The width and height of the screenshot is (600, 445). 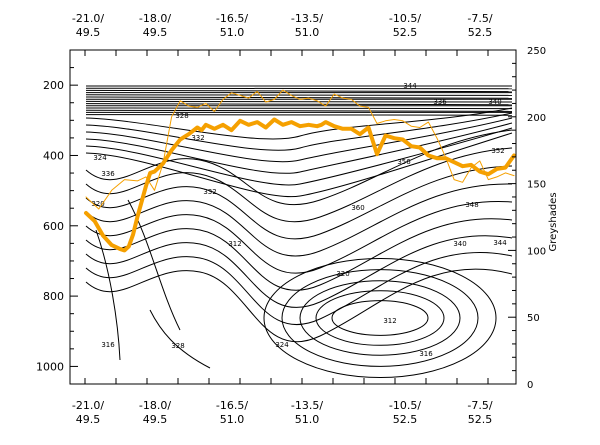 I want to click on left-tick-label: 400, so click(x=53, y=155).